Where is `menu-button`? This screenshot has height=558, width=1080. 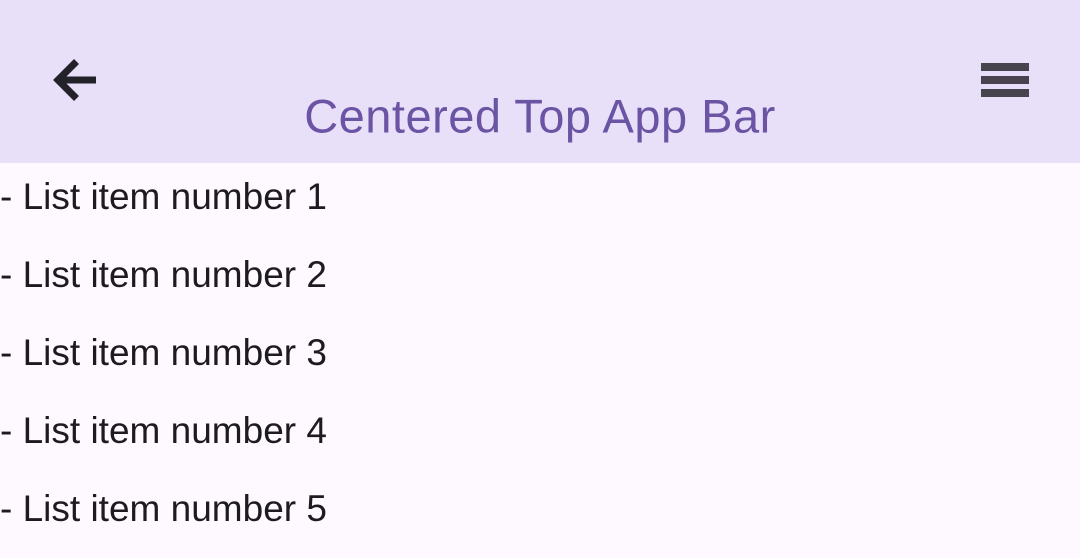
menu-button is located at coordinates (1005, 82).